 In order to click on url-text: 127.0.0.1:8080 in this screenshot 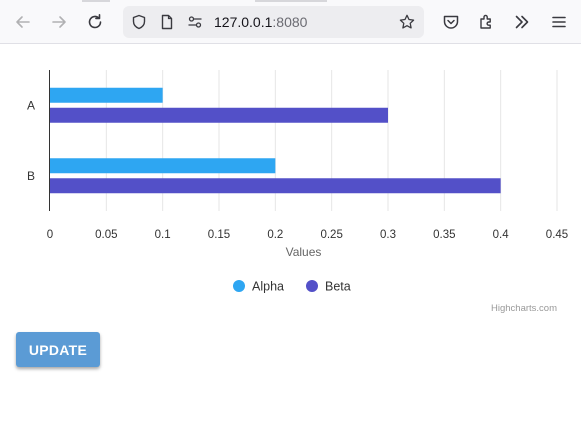, I will do `click(260, 22)`.